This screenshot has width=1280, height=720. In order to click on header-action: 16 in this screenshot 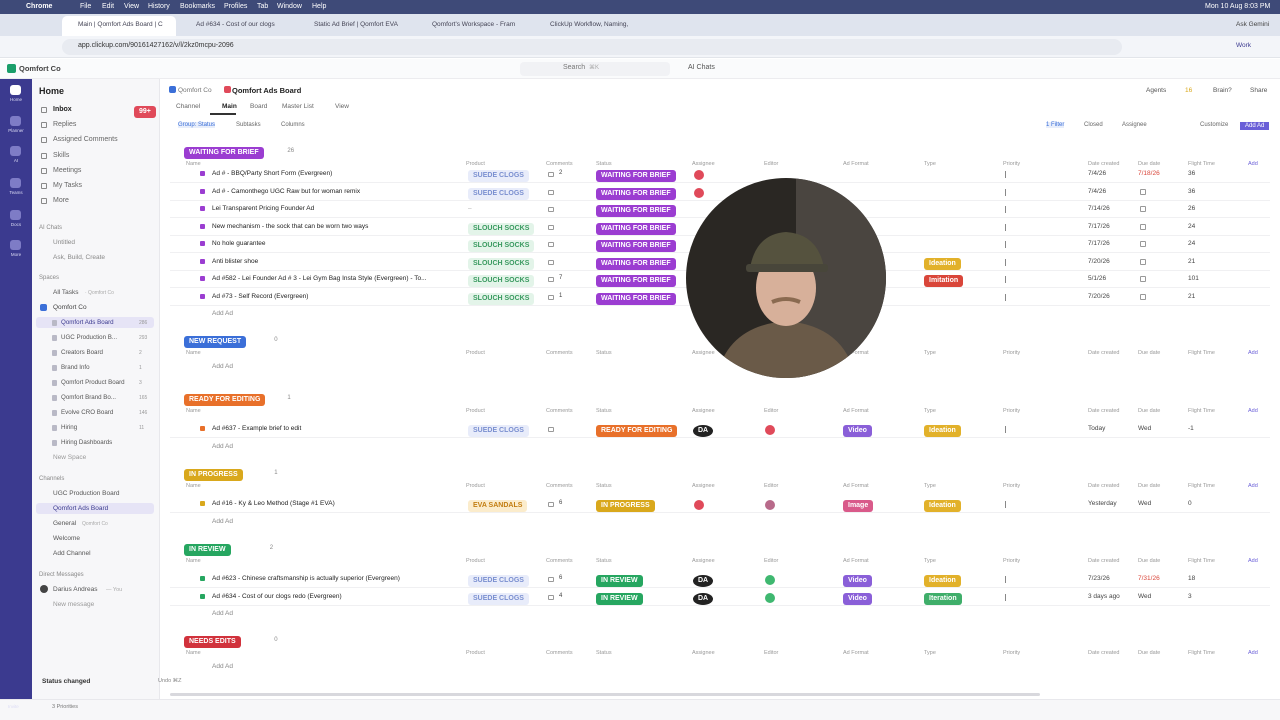, I will do `click(1189, 90)`.